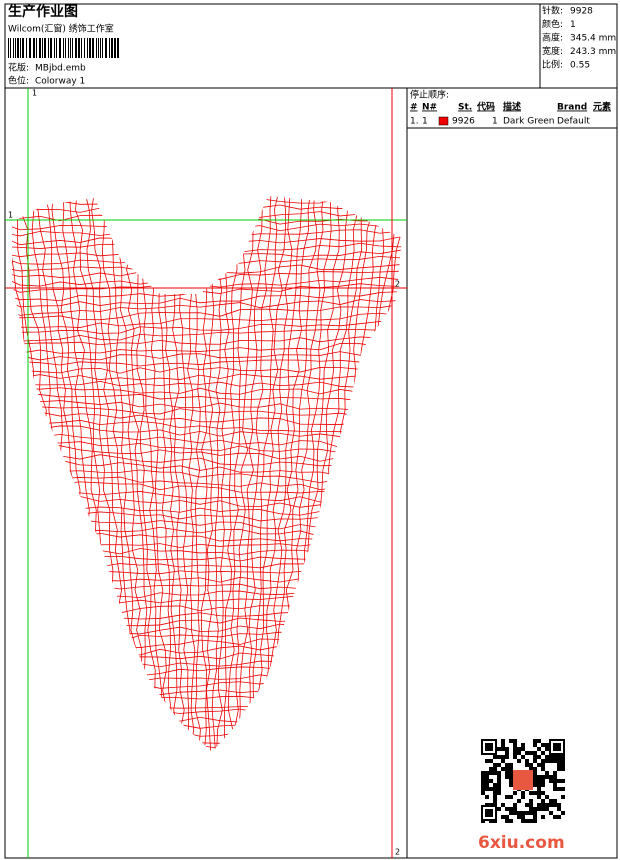  Describe the element at coordinates (43, 11) in the screenshot. I see `title: 生产作业图` at that location.